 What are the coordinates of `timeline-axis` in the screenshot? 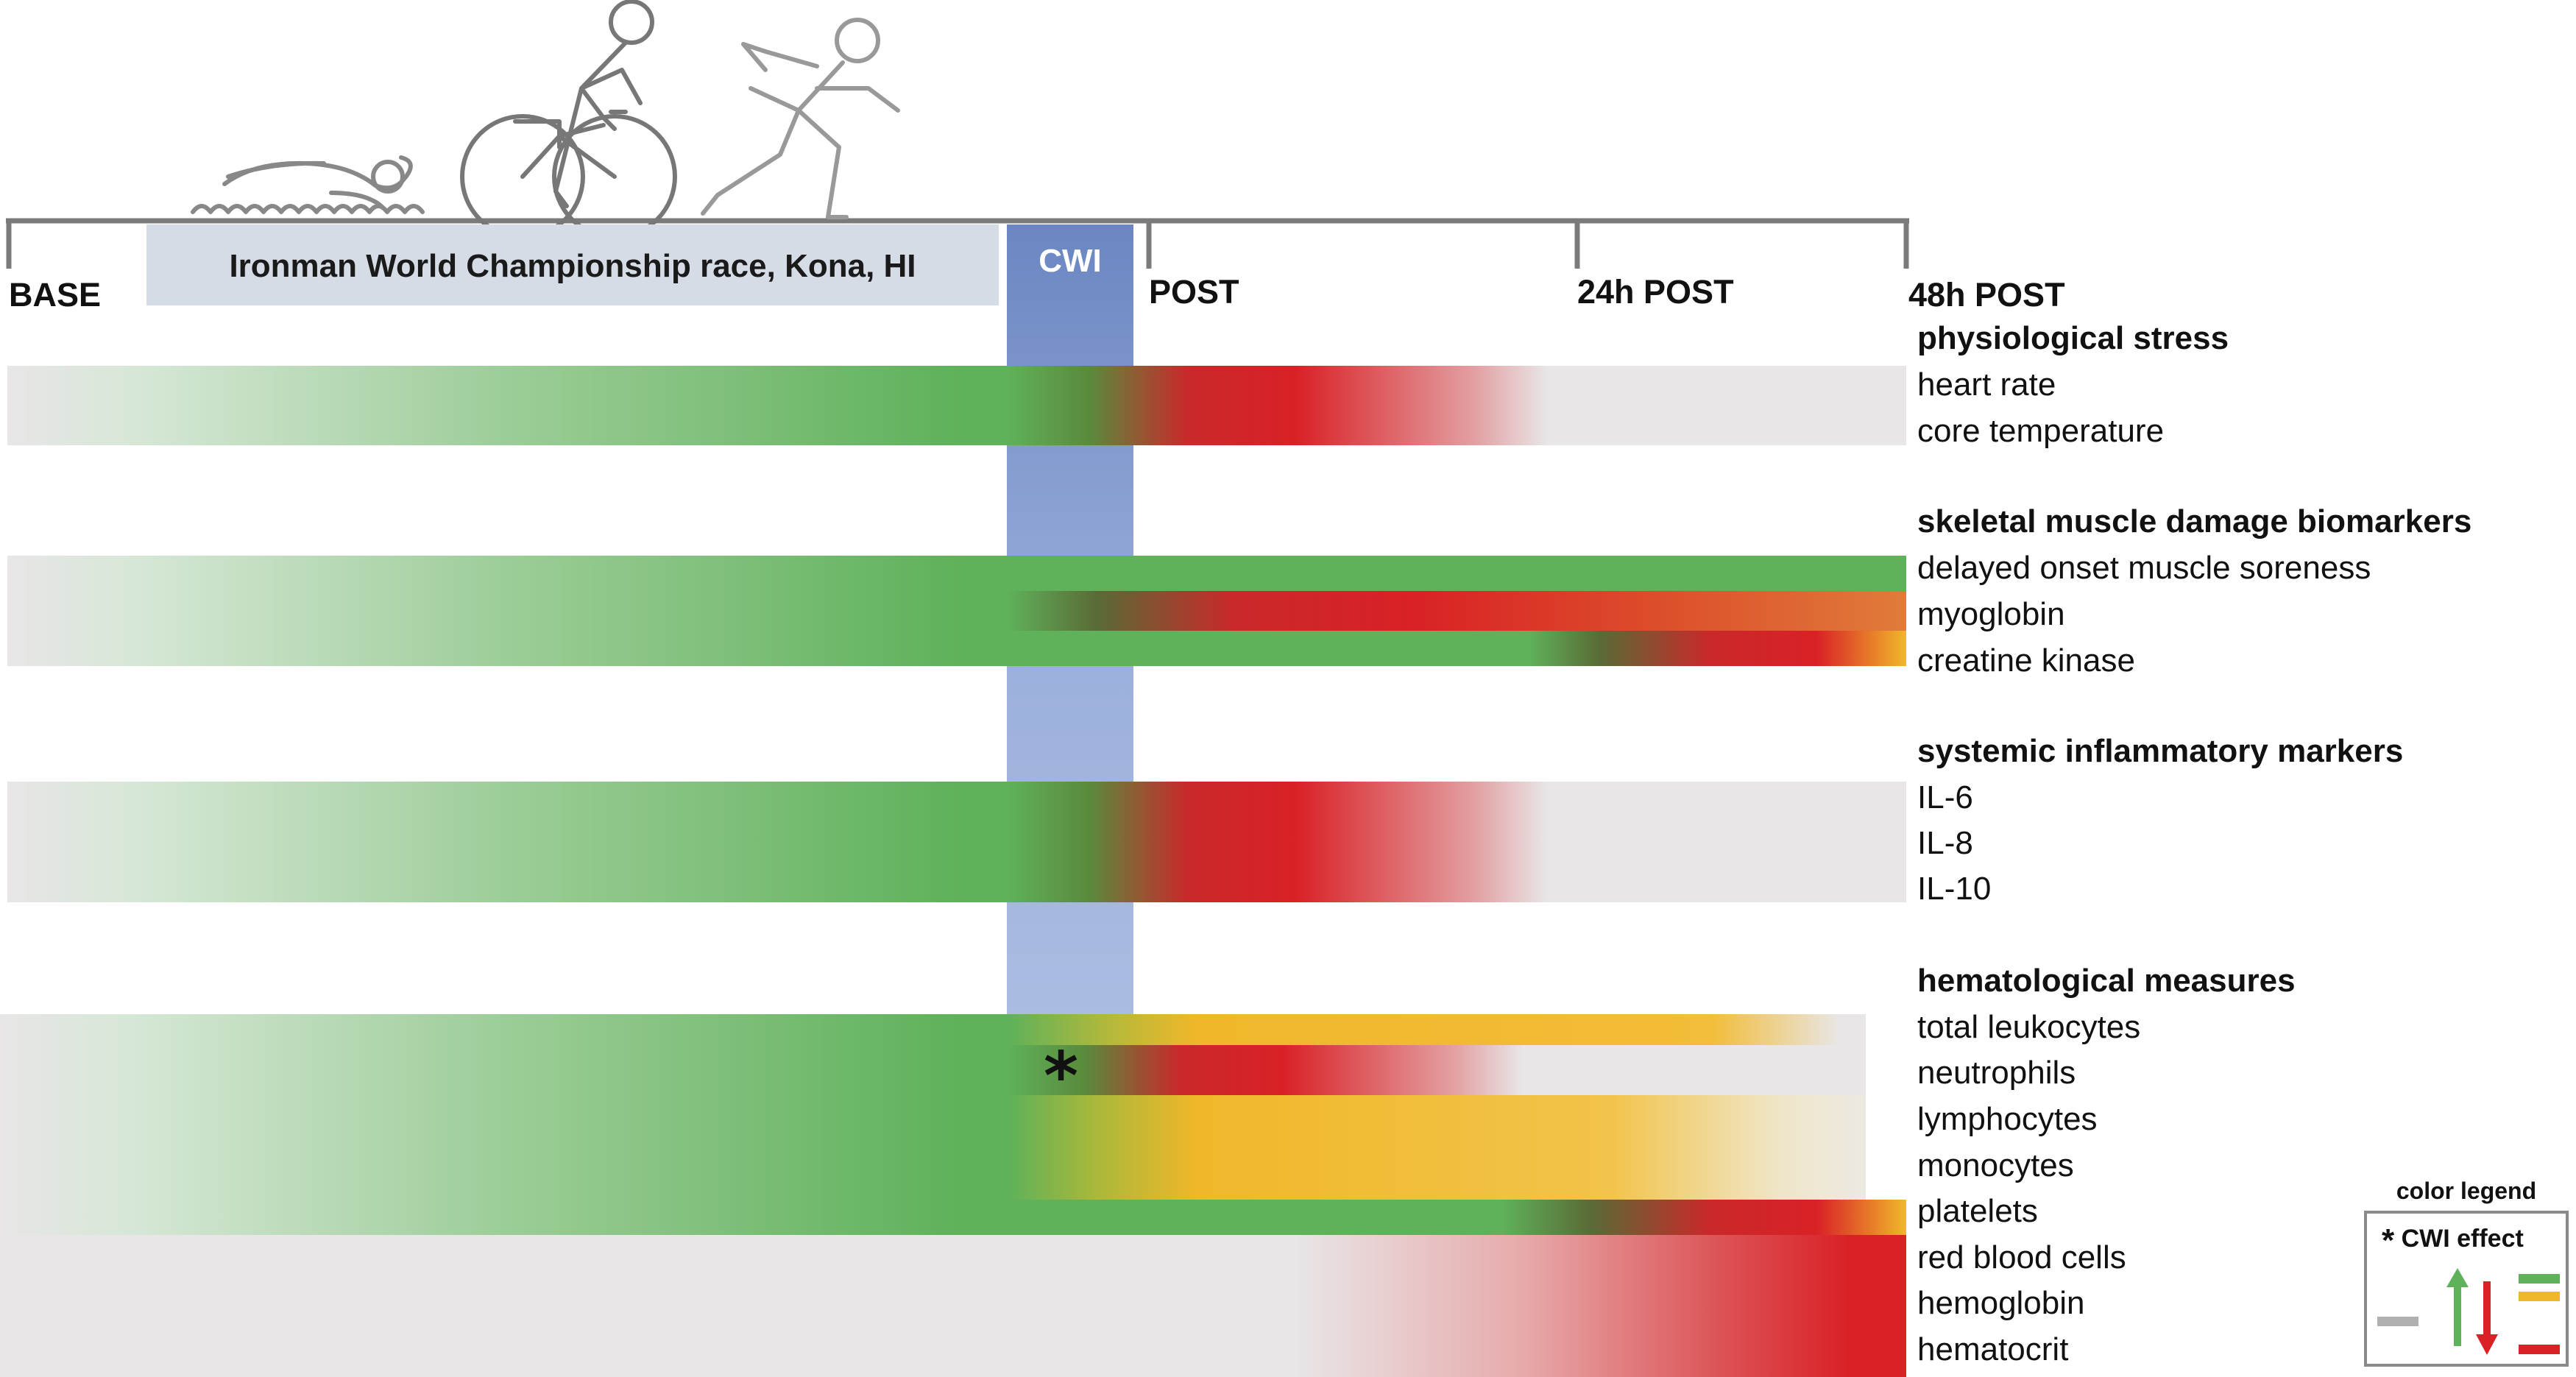 It's located at (957, 243).